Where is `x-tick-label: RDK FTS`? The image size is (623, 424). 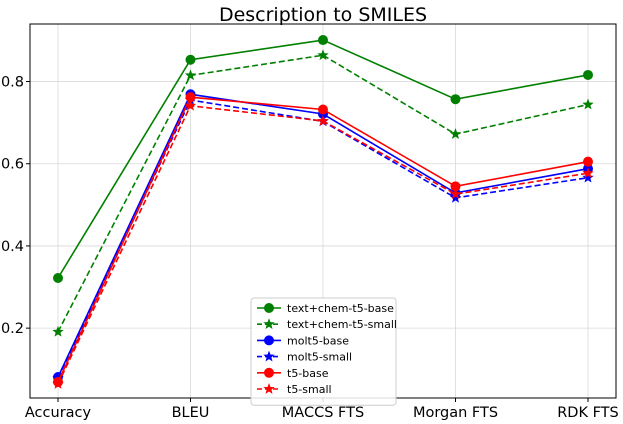
x-tick-label: RDK FTS is located at coordinates (588, 413).